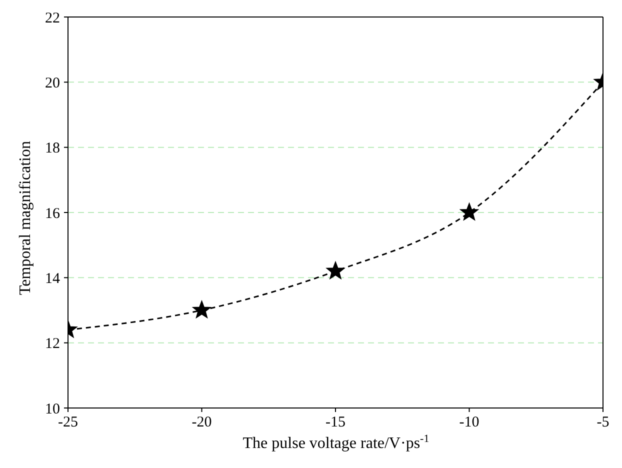 This screenshot has width=622, height=468. Describe the element at coordinates (52, 344) in the screenshot. I see `y-tick-label: 12` at that location.